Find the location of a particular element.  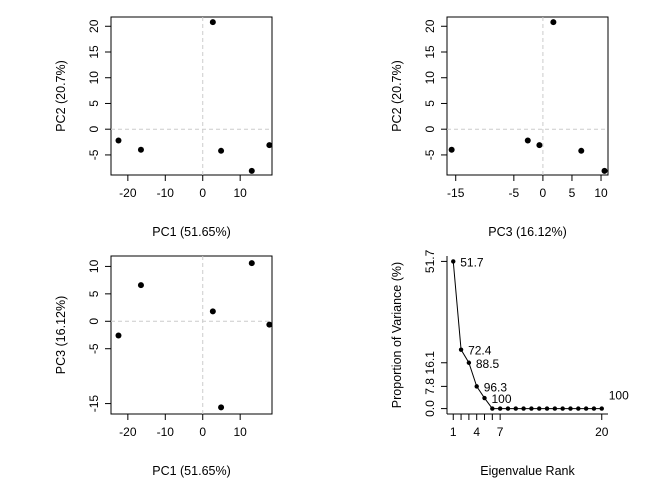

x-axis-title: Eigenvalue Rank is located at coordinates (527, 471).